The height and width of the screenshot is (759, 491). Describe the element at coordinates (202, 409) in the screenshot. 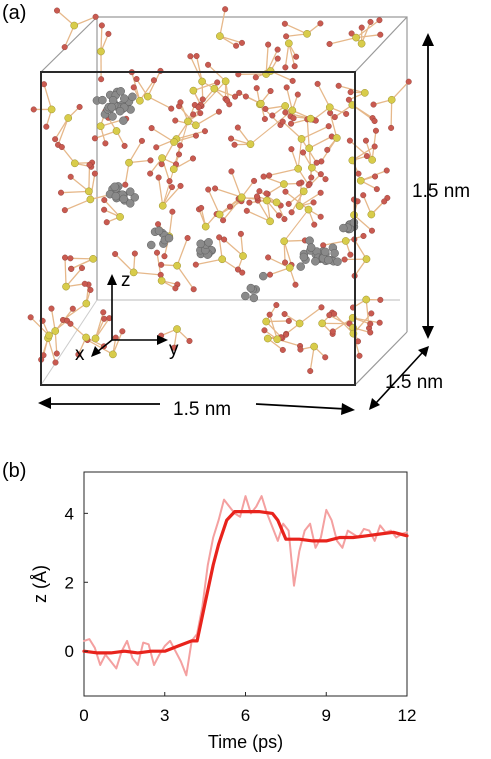

I see `dim-horizontal-label: 1.5 nm` at that location.